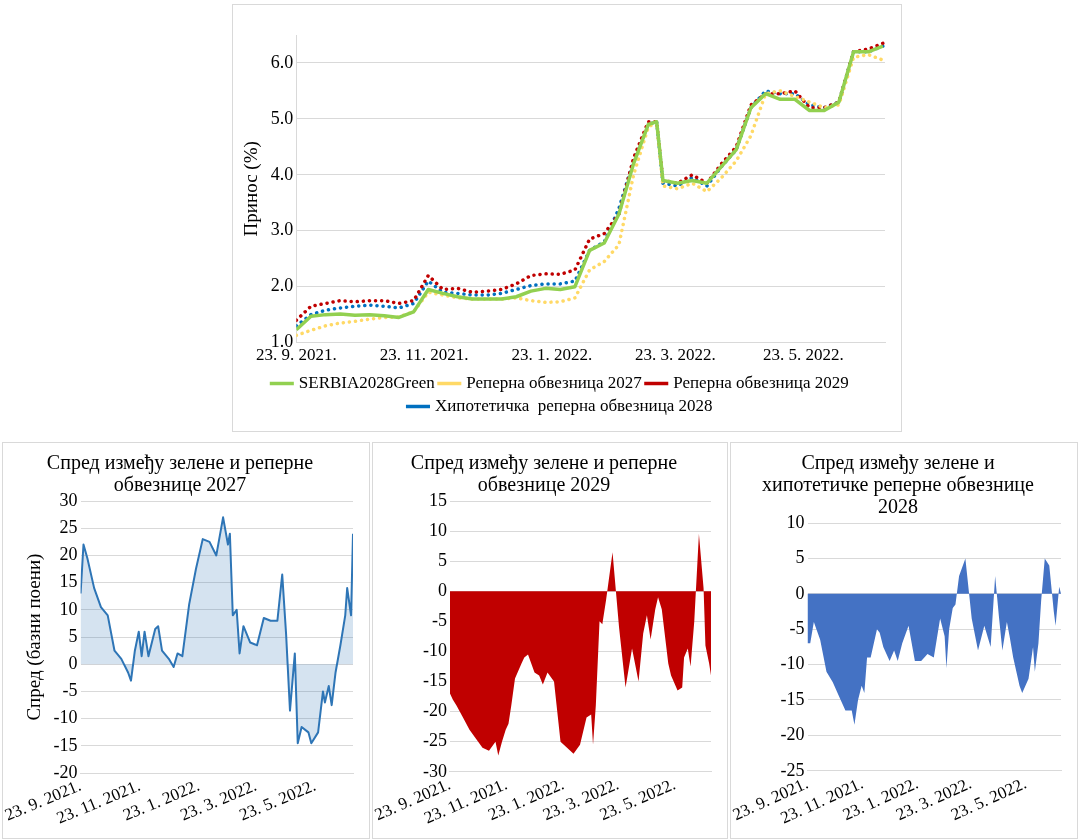 The height and width of the screenshot is (839, 1078). I want to click on x-tick-label: 23. 1. 2022., so click(552, 355).